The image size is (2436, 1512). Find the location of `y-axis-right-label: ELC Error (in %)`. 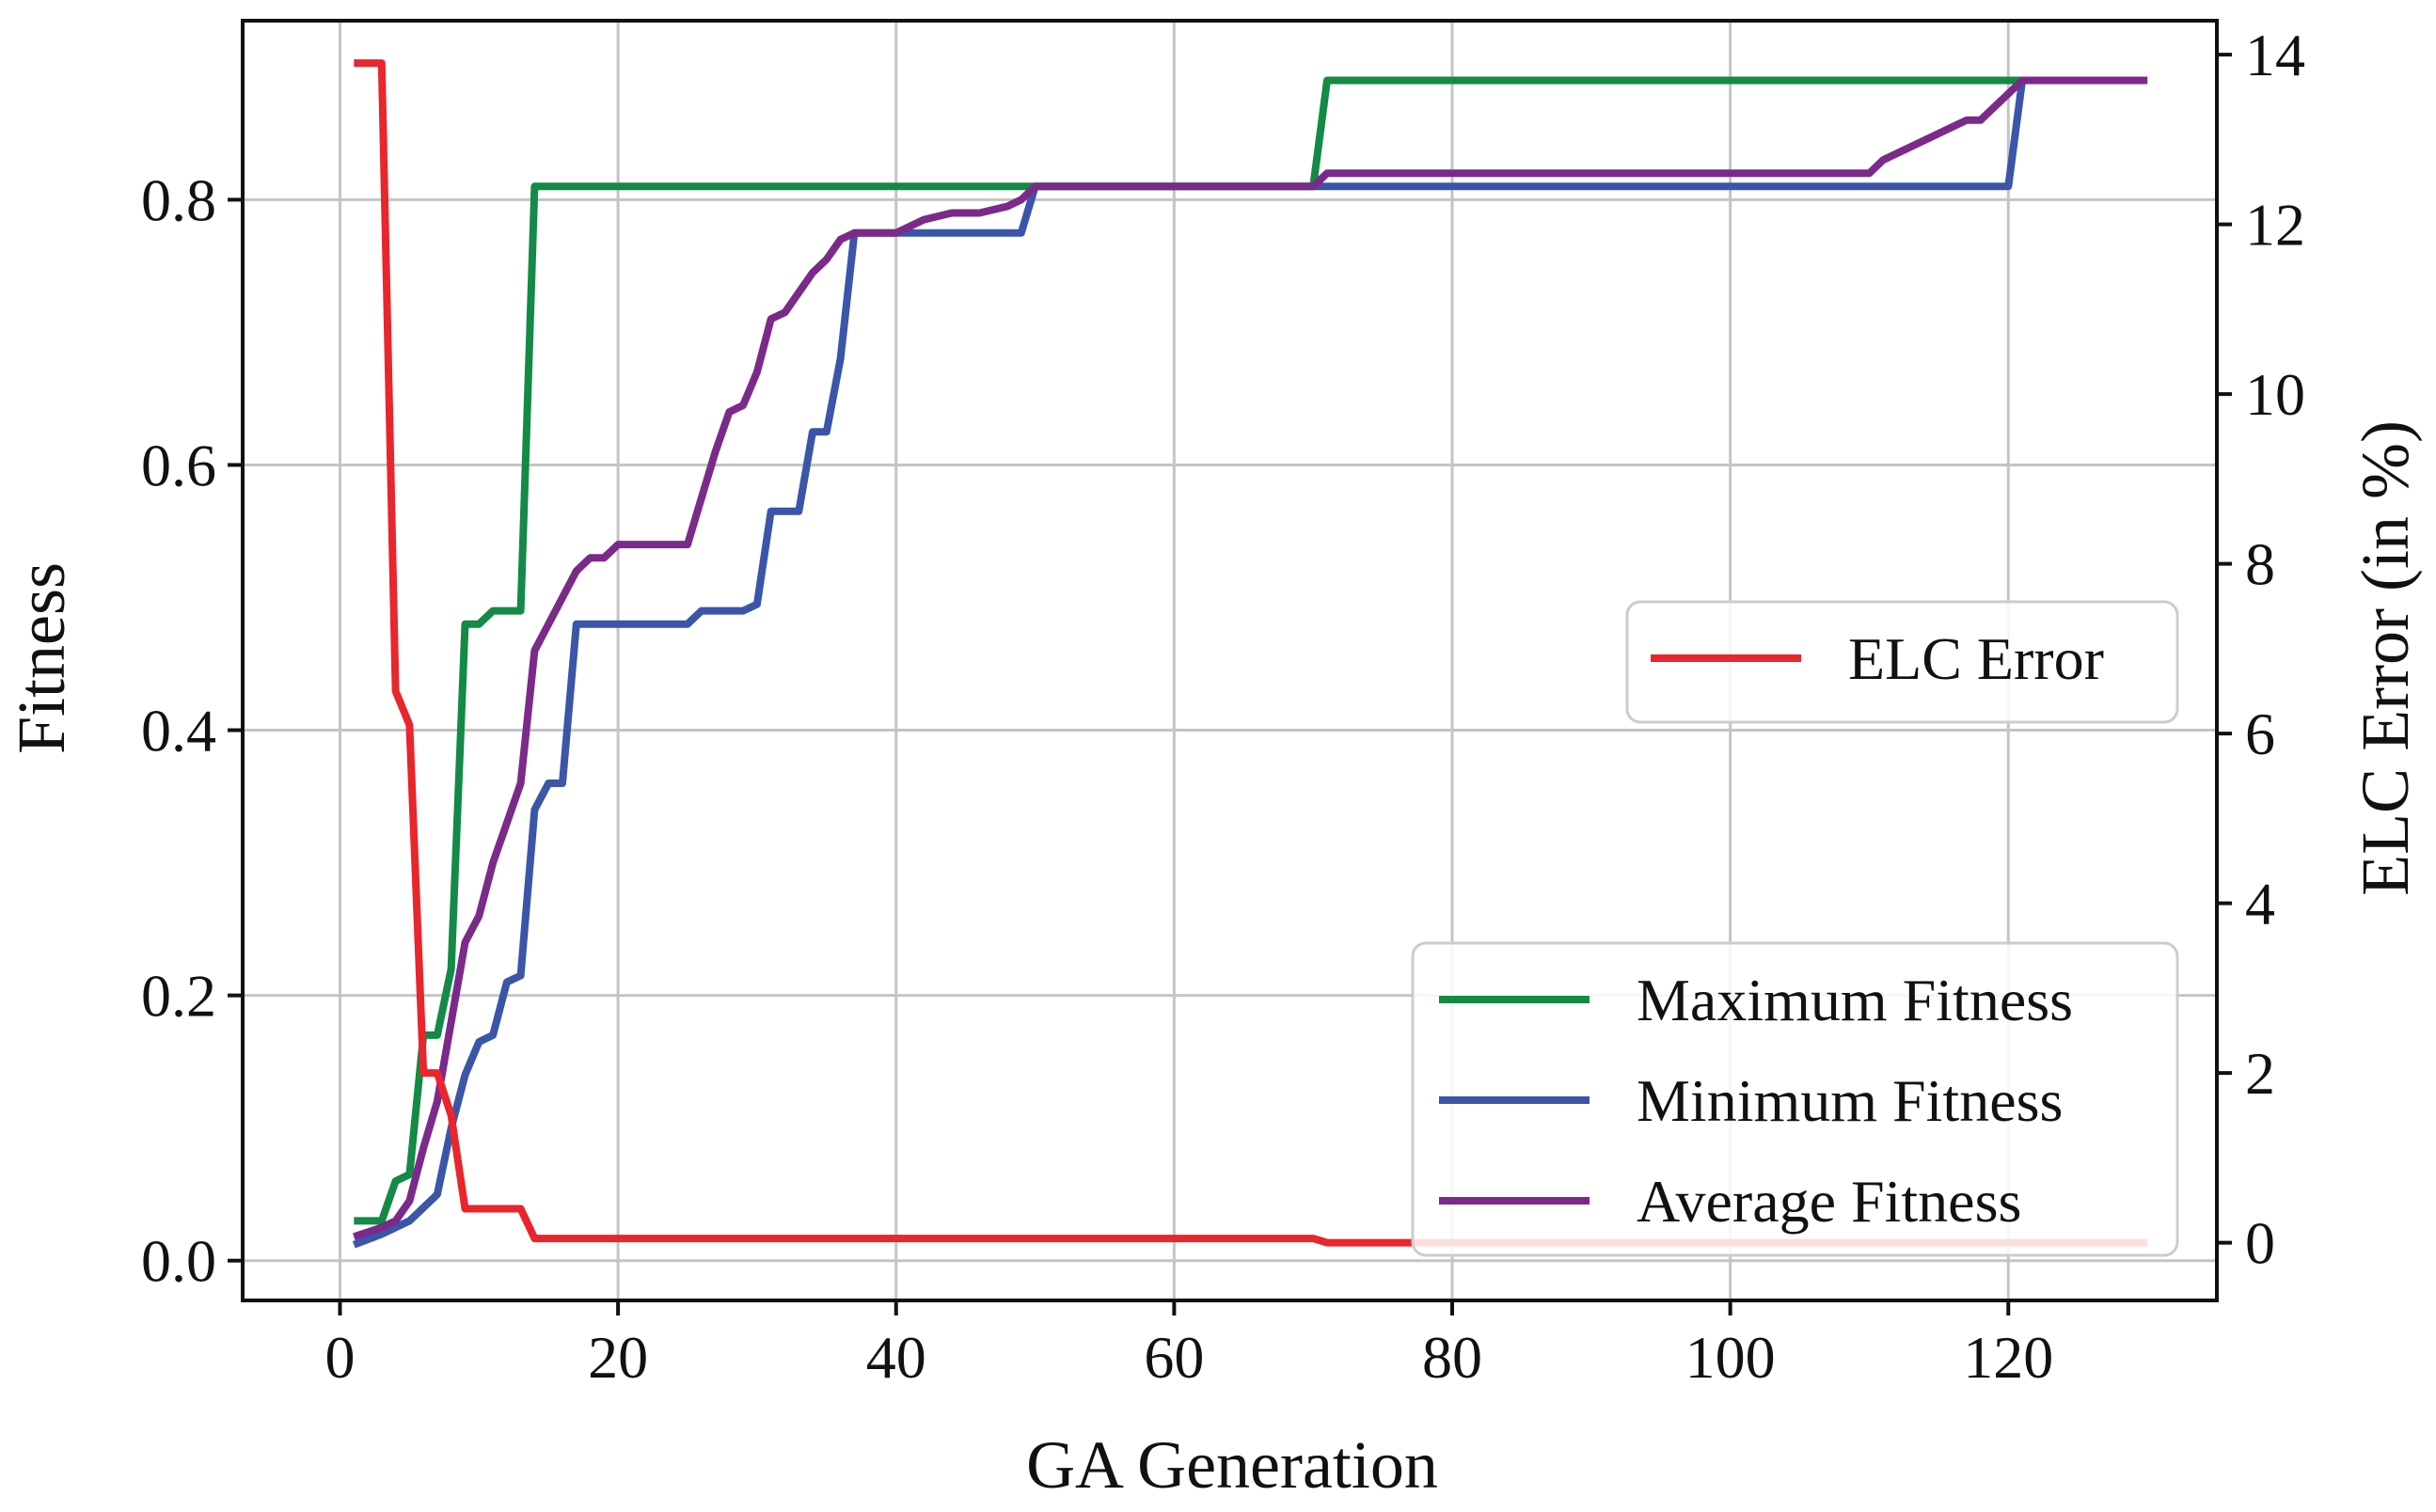

y-axis-right-label: ELC Error (in %) is located at coordinates (2385, 658).